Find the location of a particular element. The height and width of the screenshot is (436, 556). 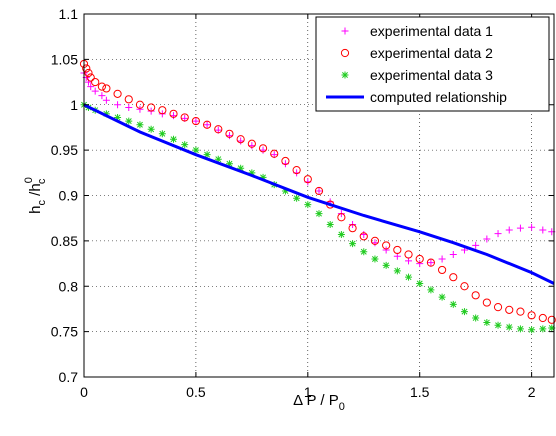

x-axis-label: Δ P / P0 is located at coordinates (319, 402).